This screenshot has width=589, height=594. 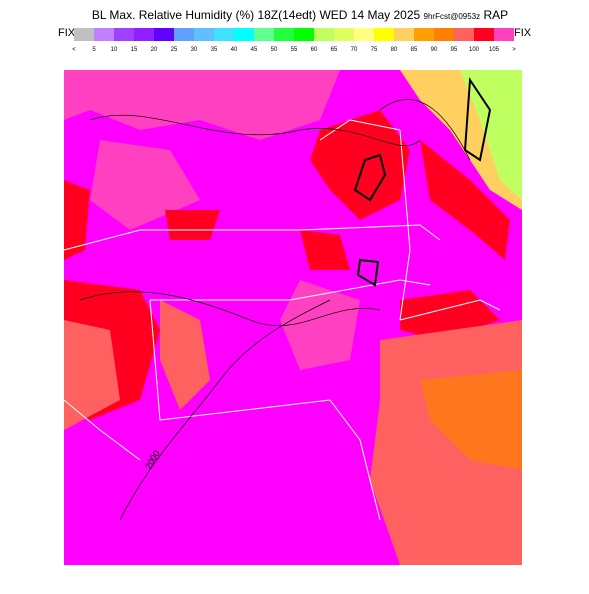 I want to click on colorbar-label: 85, so click(x=414, y=50).